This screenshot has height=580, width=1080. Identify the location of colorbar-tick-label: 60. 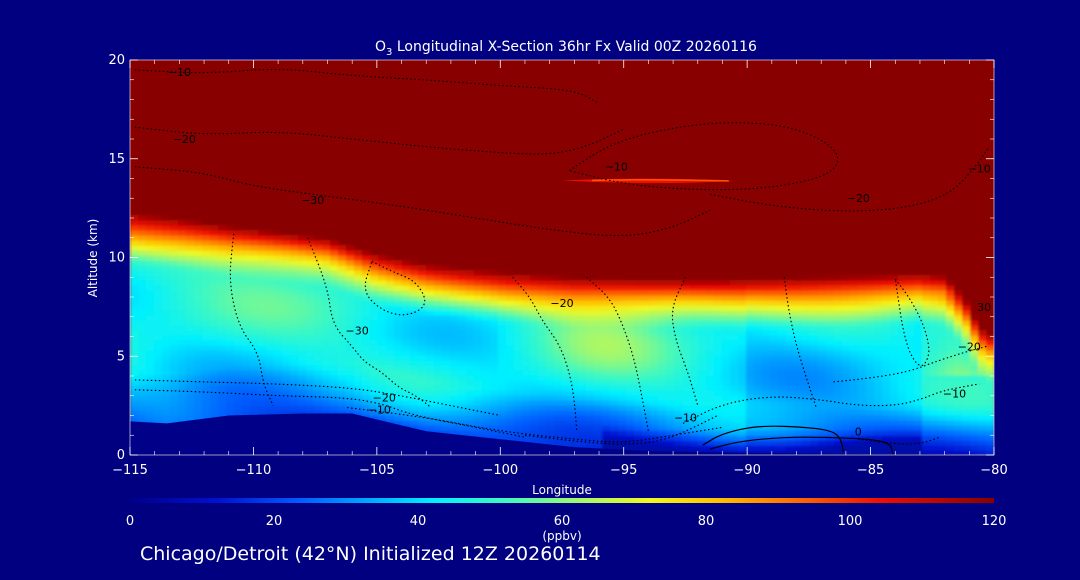
(562, 521).